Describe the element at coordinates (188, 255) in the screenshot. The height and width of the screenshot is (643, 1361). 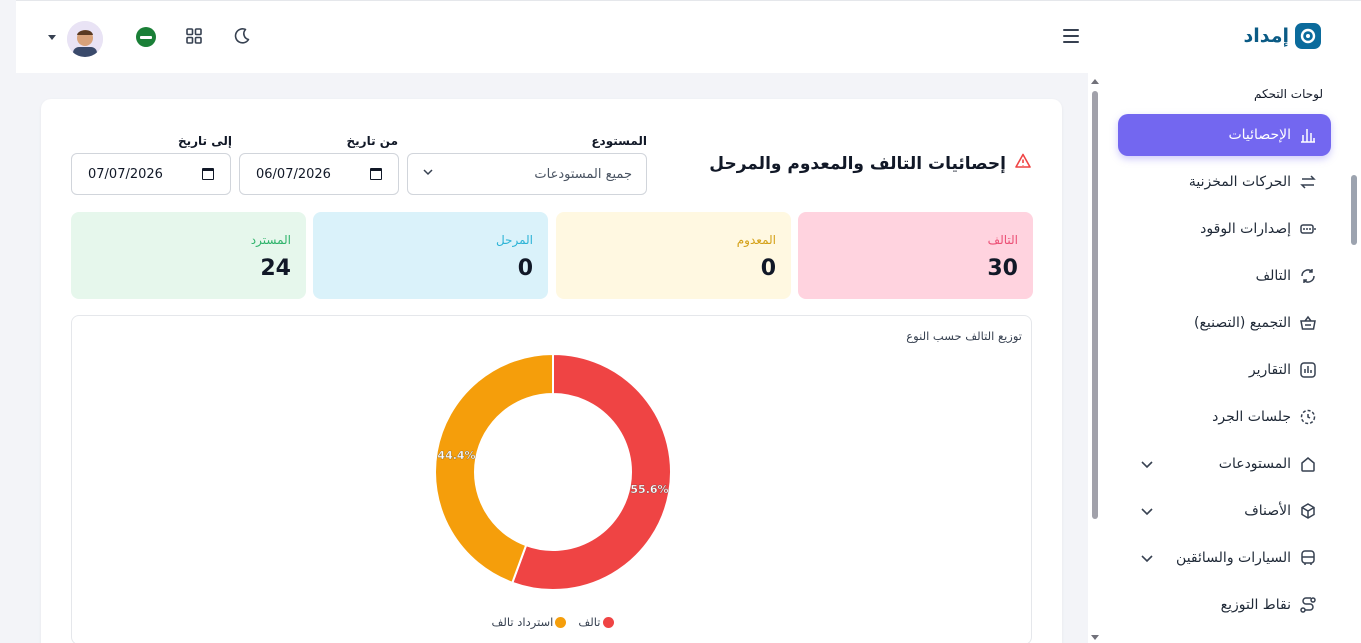
I see `stat-card-recovered: المسترد 24` at that location.